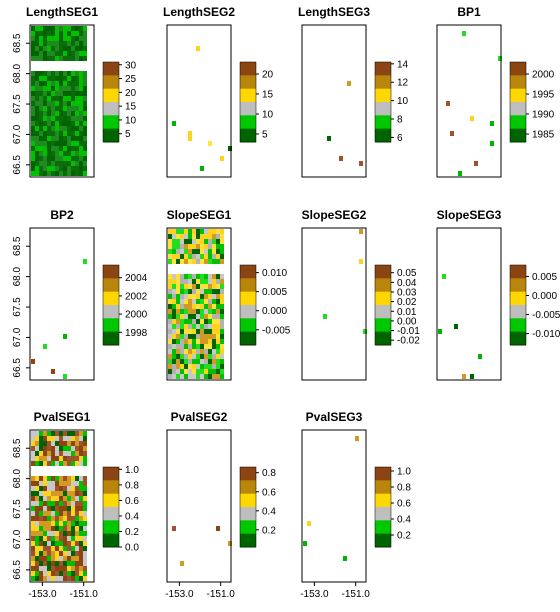 The height and width of the screenshot is (612, 560). I want to click on legend-tick-label: -0.005, so click(546, 315).